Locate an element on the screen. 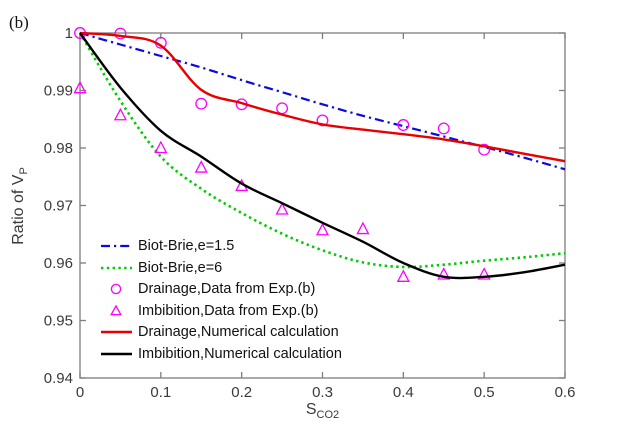 The height and width of the screenshot is (437, 624). legend-label: Drainage,Numerical calculation is located at coordinates (238, 332).